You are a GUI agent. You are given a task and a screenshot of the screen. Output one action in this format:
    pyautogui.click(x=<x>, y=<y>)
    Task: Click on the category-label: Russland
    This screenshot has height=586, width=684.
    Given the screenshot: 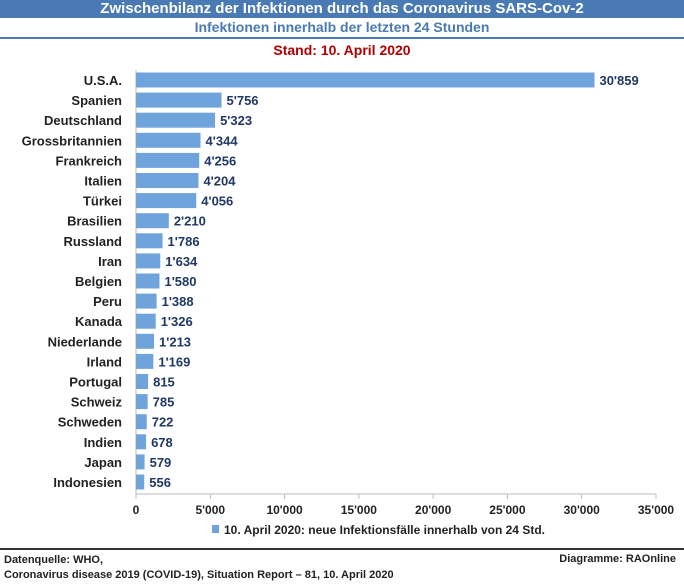 What is the action you would take?
    pyautogui.click(x=92, y=241)
    